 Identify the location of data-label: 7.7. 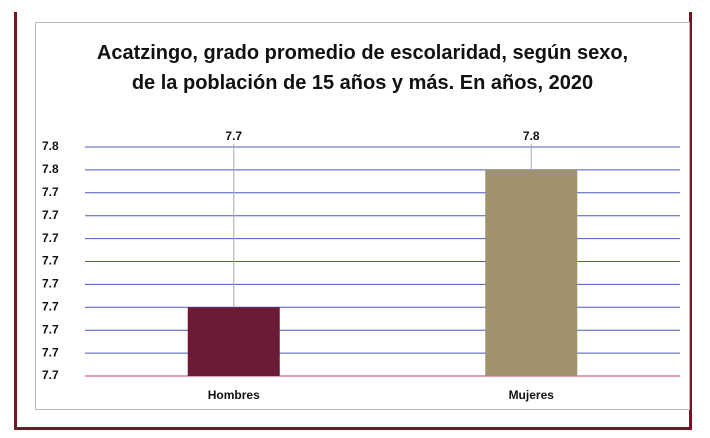
(233, 136).